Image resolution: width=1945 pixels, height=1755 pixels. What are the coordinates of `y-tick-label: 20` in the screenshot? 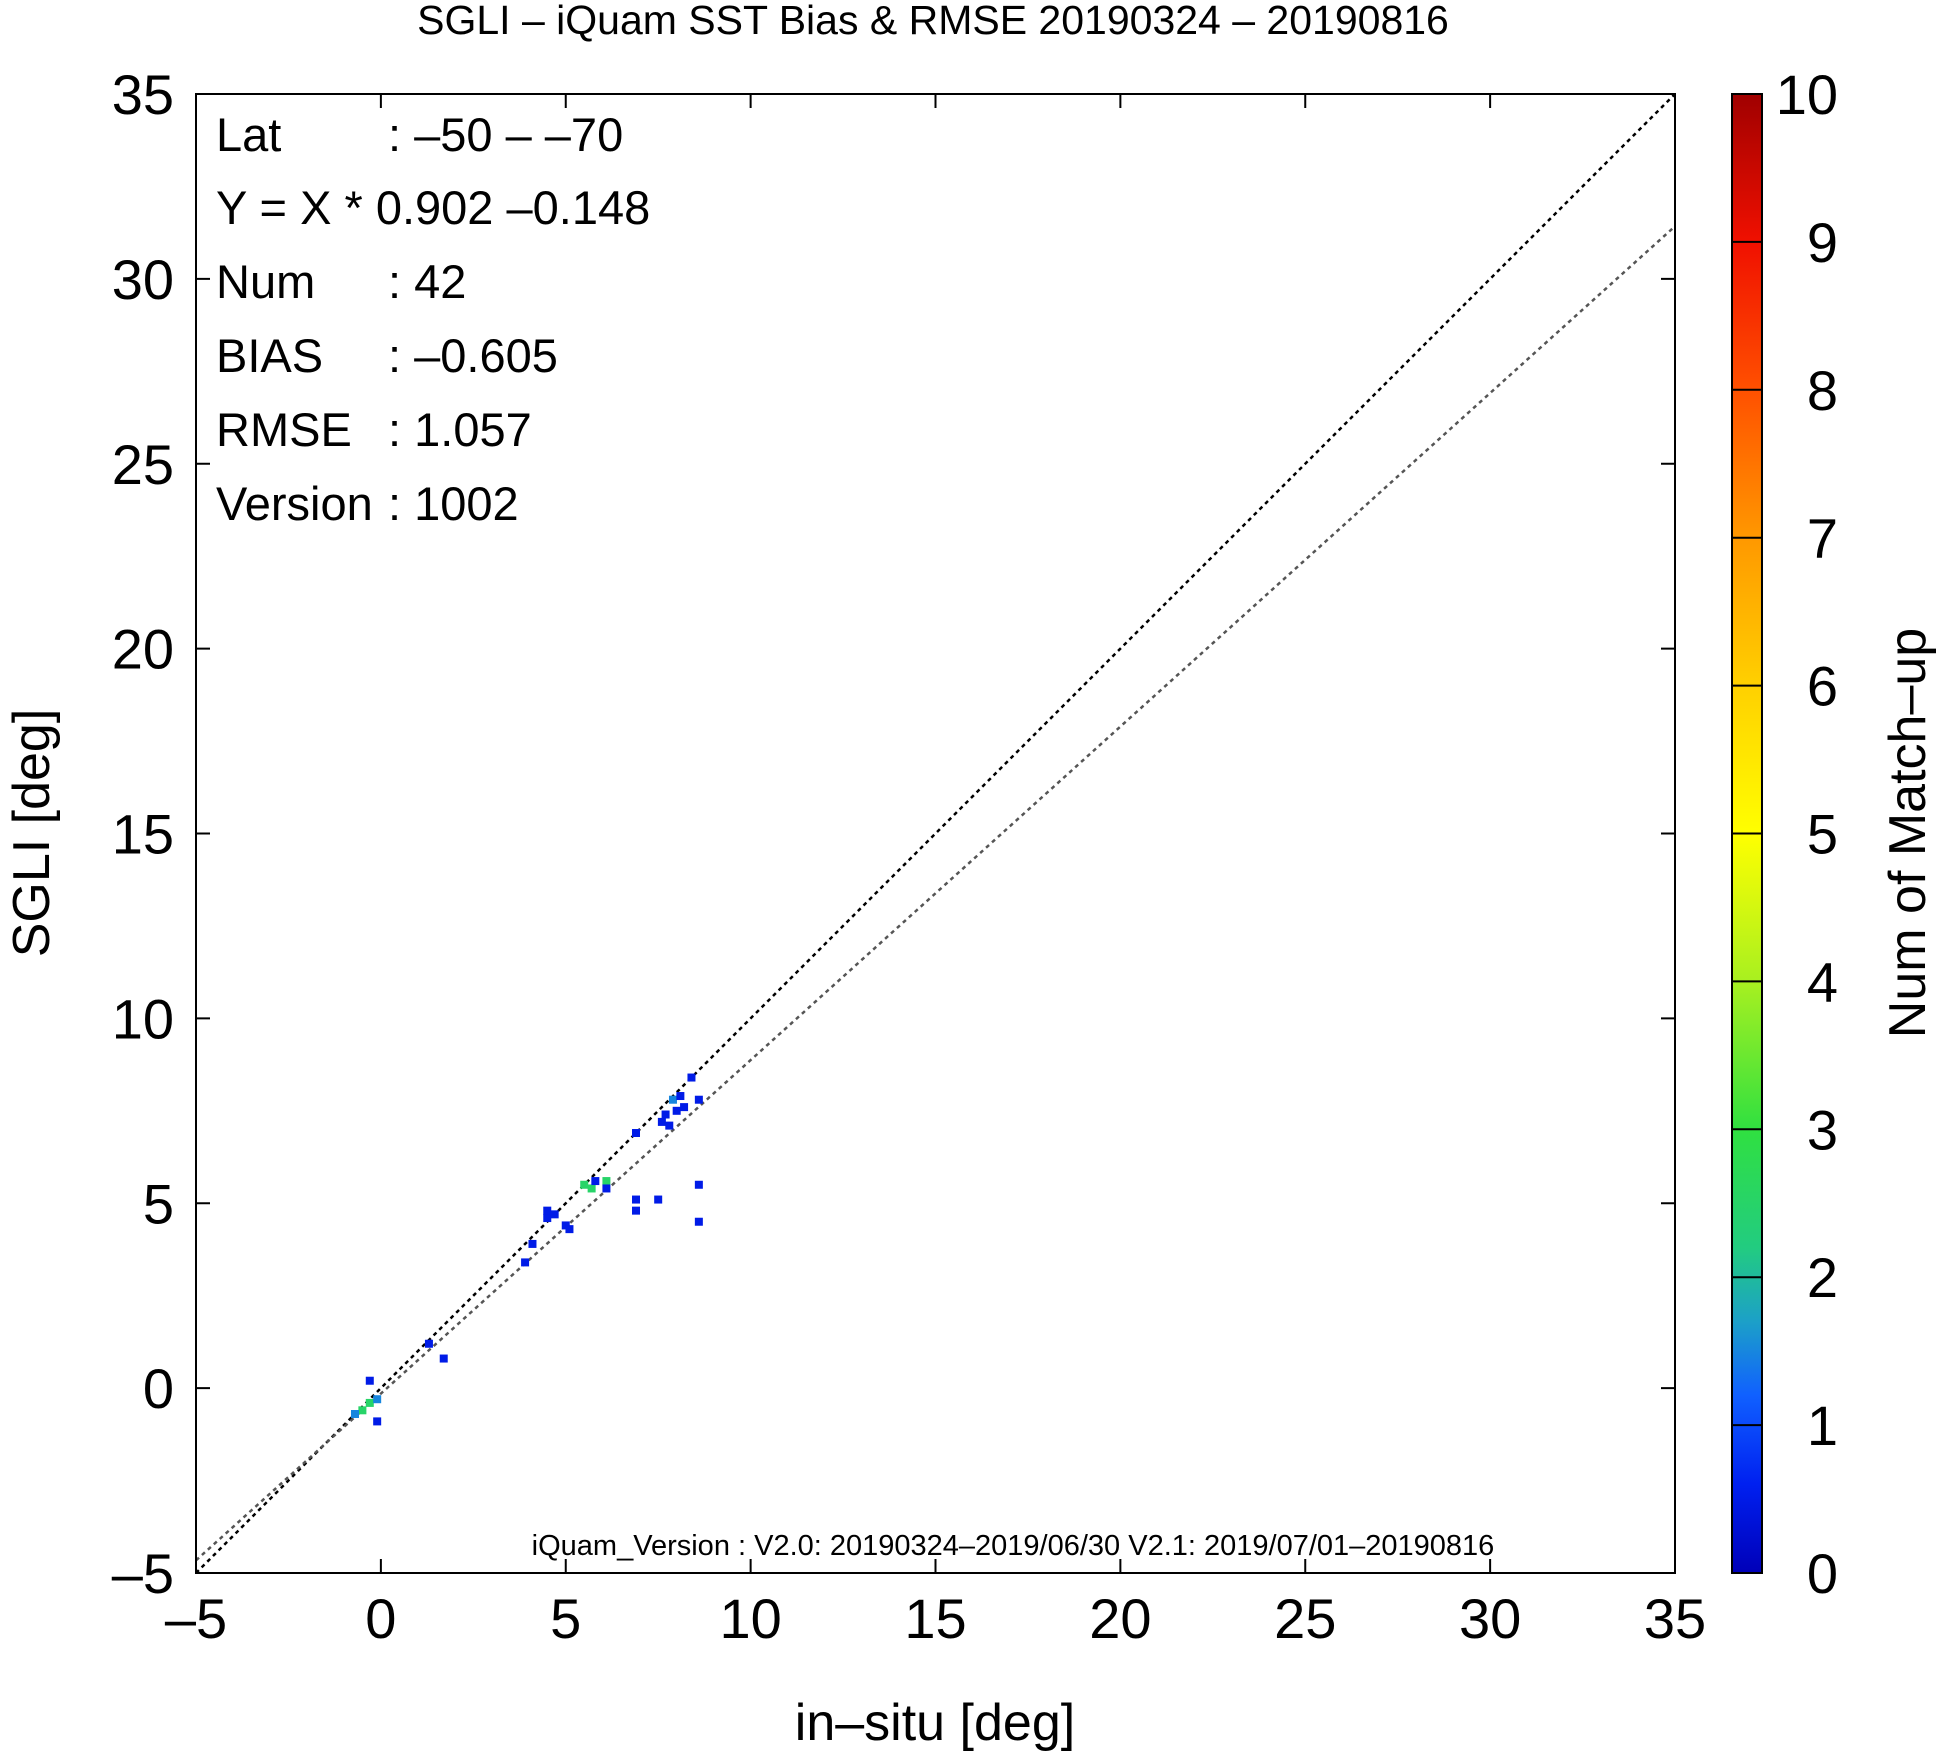 It's located at (143, 649).